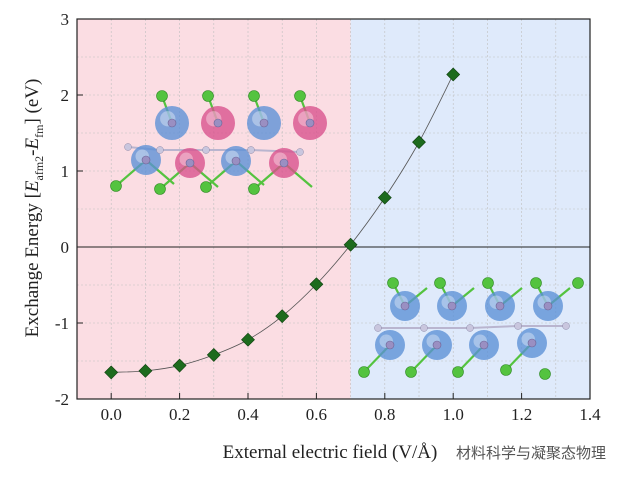 The width and height of the screenshot is (623, 478). I want to click on x-tick-label: 0.4, so click(248, 414).